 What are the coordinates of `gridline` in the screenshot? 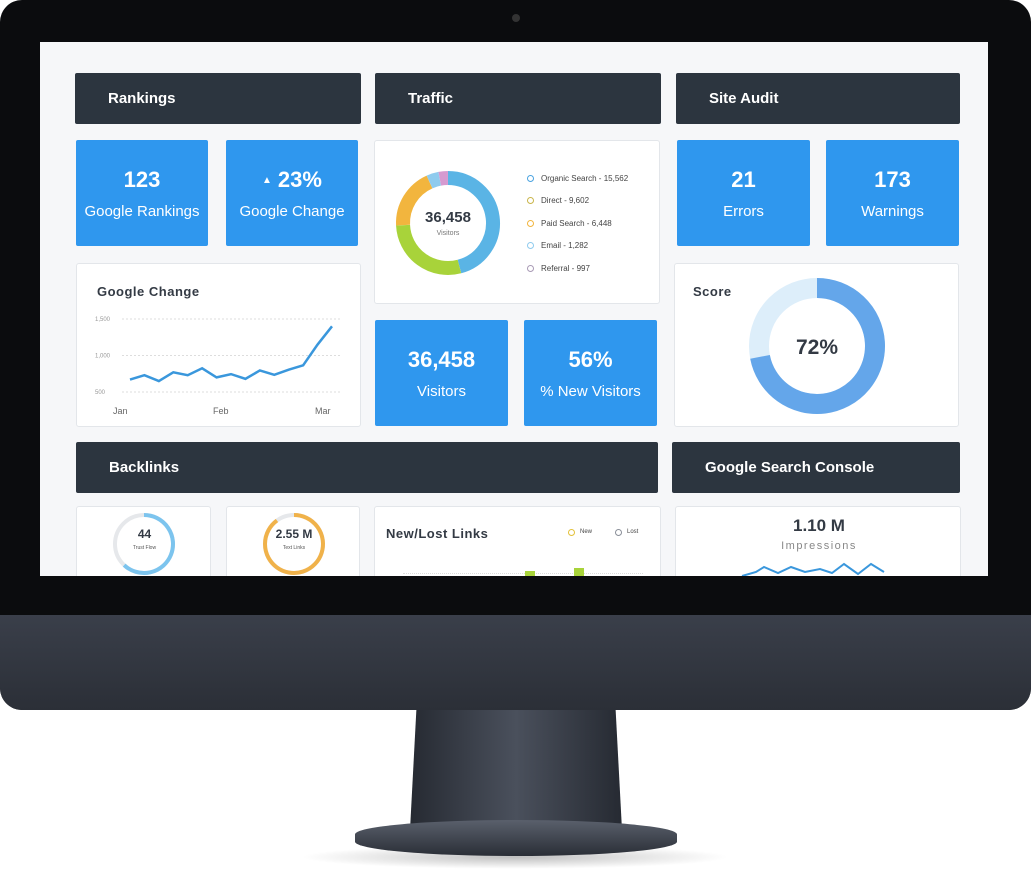 It's located at (523, 573).